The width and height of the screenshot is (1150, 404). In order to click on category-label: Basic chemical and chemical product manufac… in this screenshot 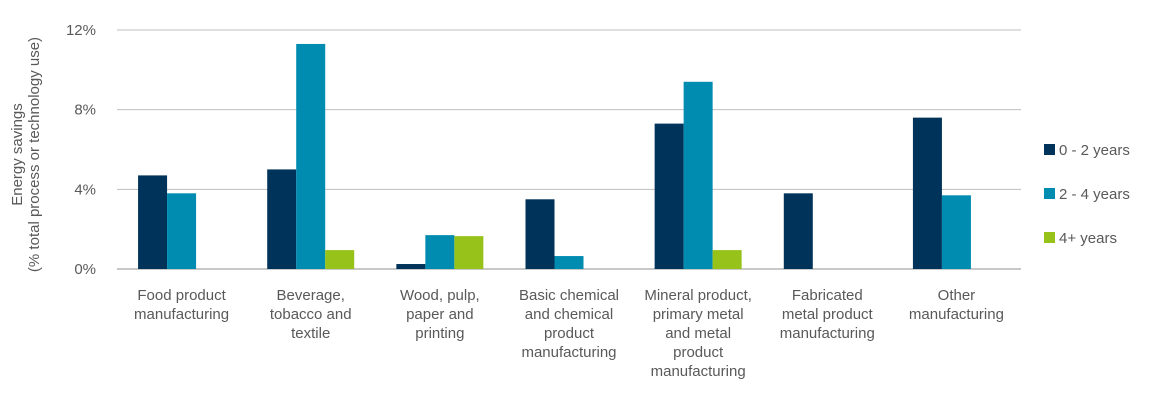, I will do `click(569, 324)`.